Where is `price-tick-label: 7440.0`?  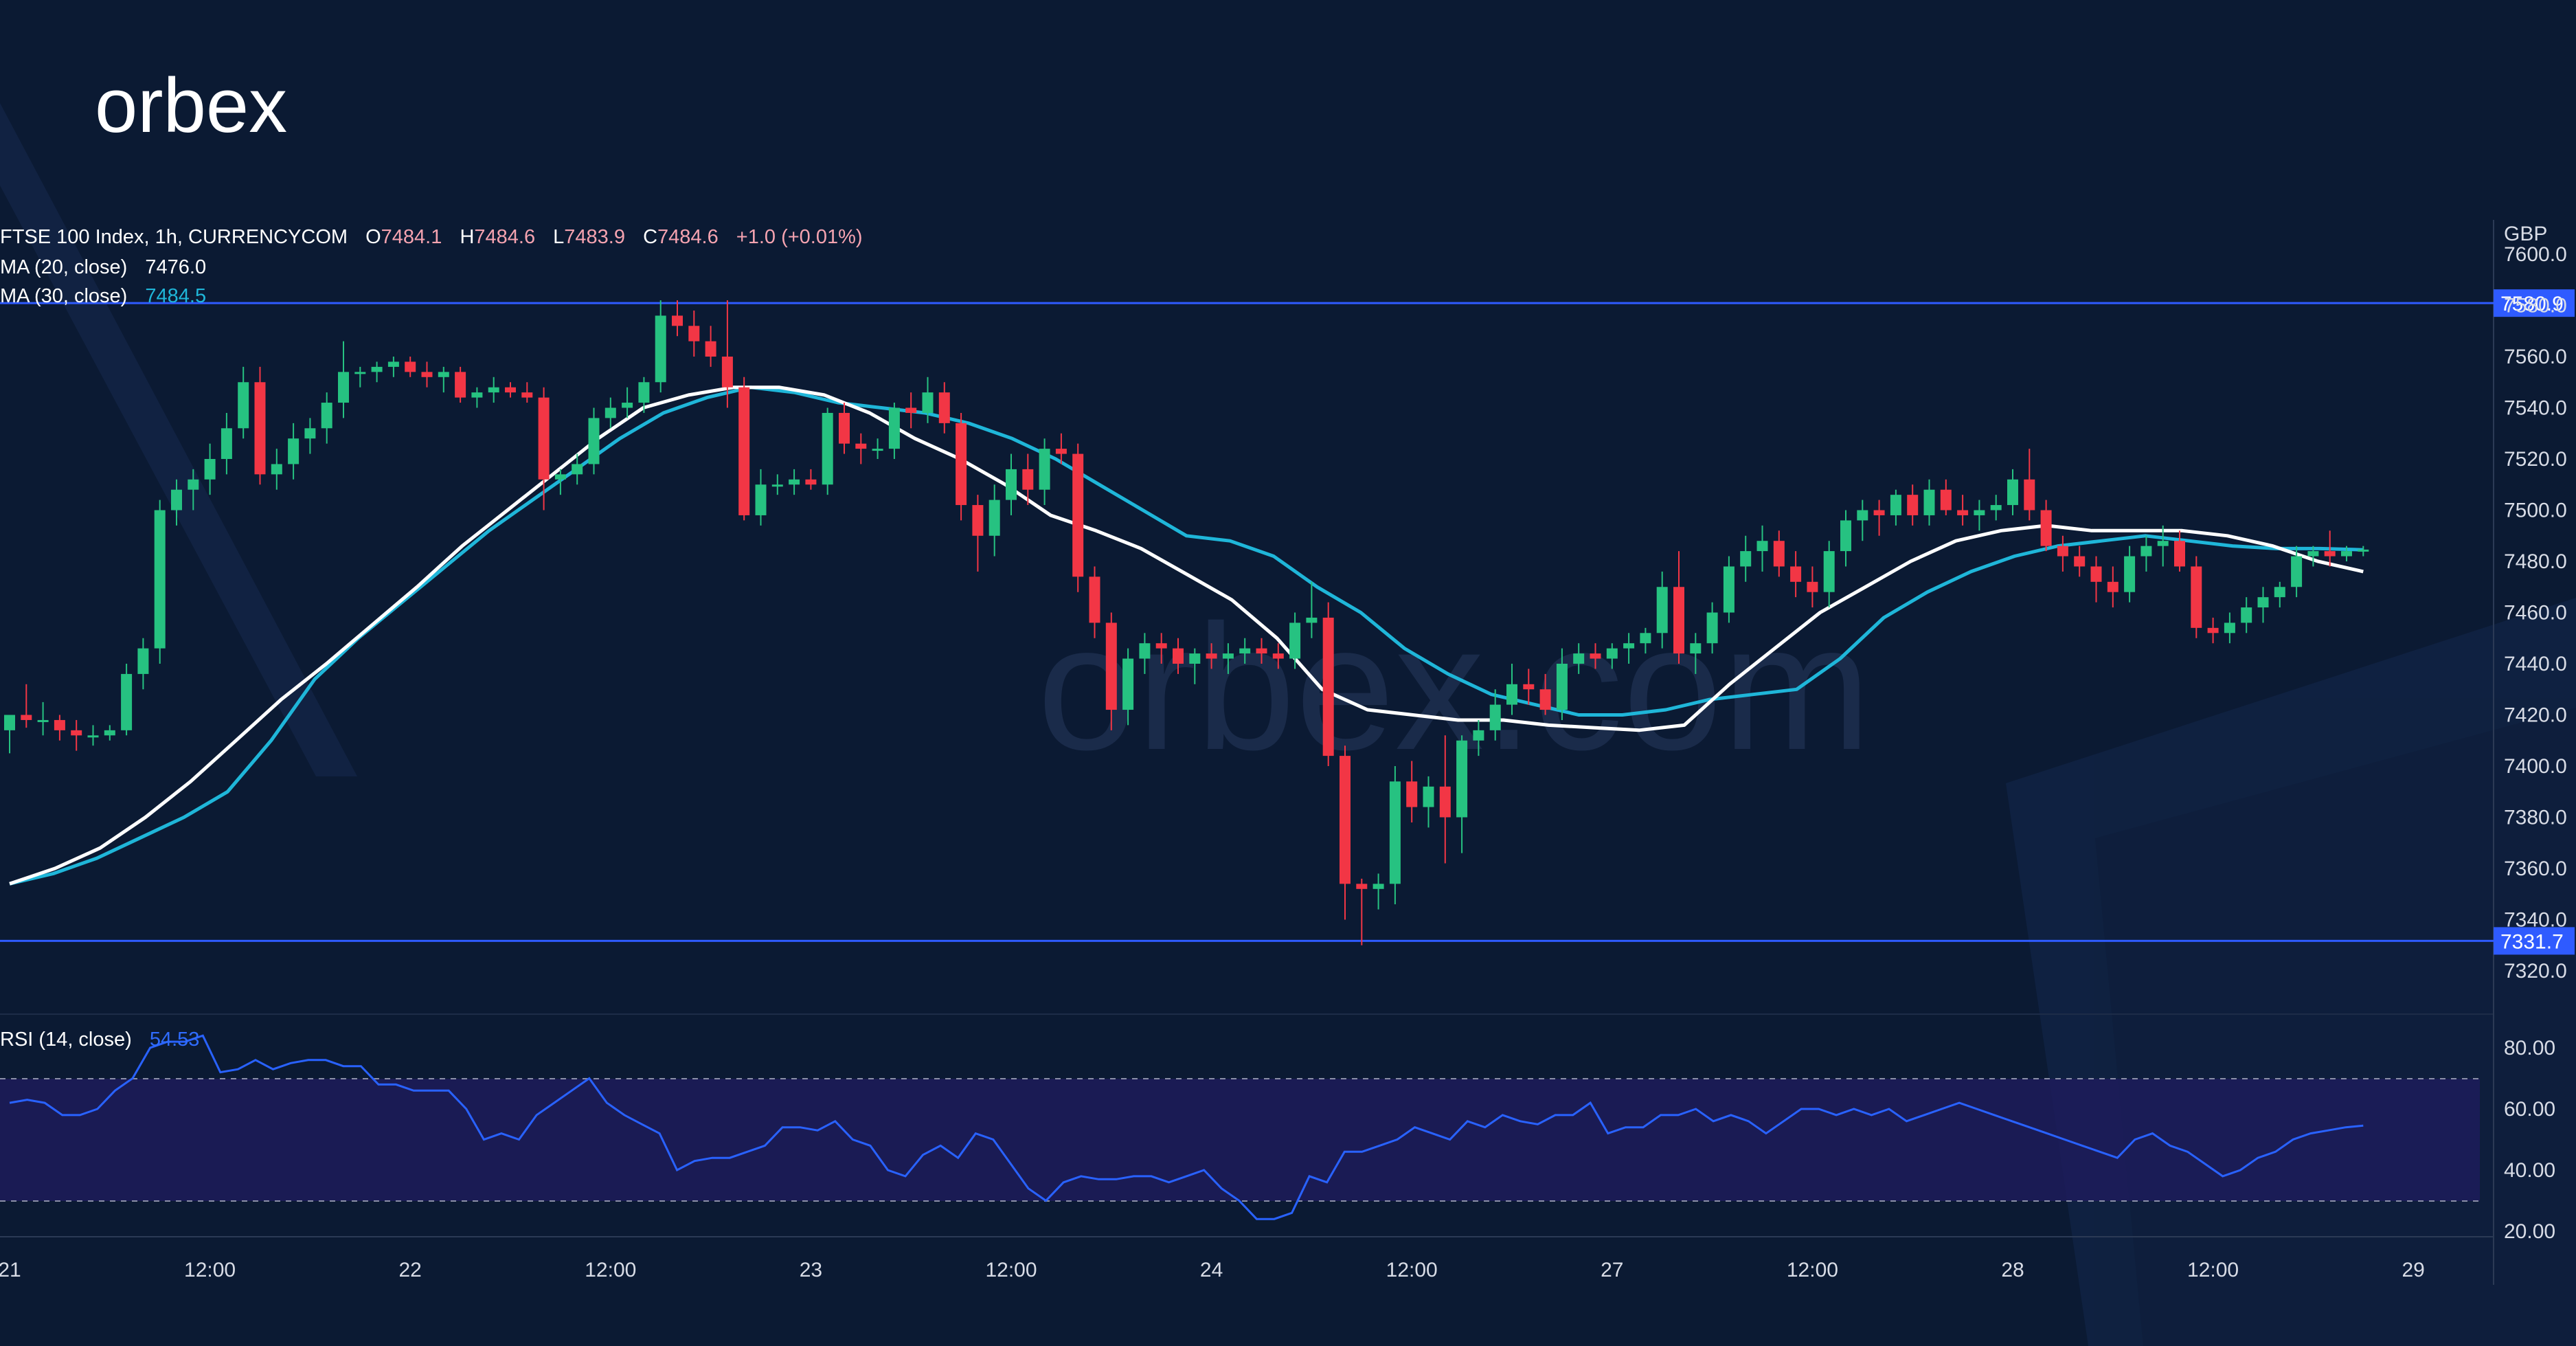
price-tick-label: 7440.0 is located at coordinates (2535, 664).